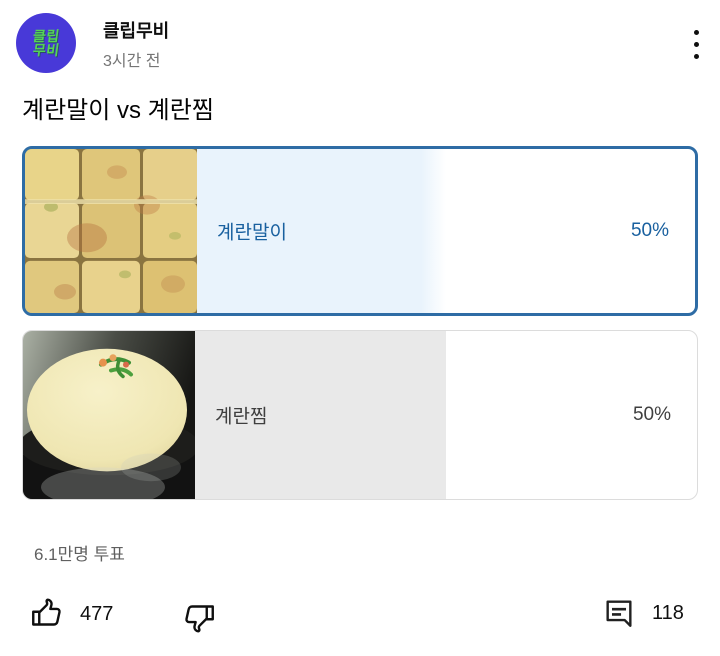 This screenshot has height=656, width=720. I want to click on channel-avatar: 클립 무비, so click(46, 43).